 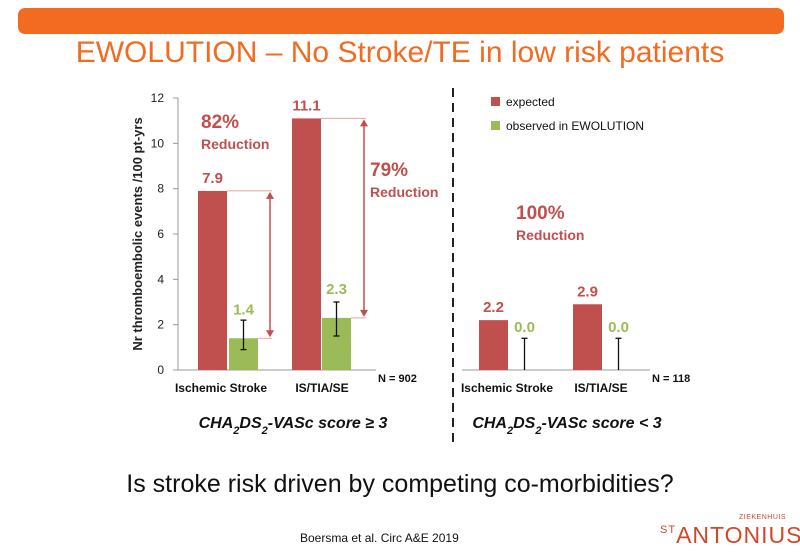 I want to click on hospital-logo: ZIEKENHUIS STANTONIUS, so click(x=730, y=532).